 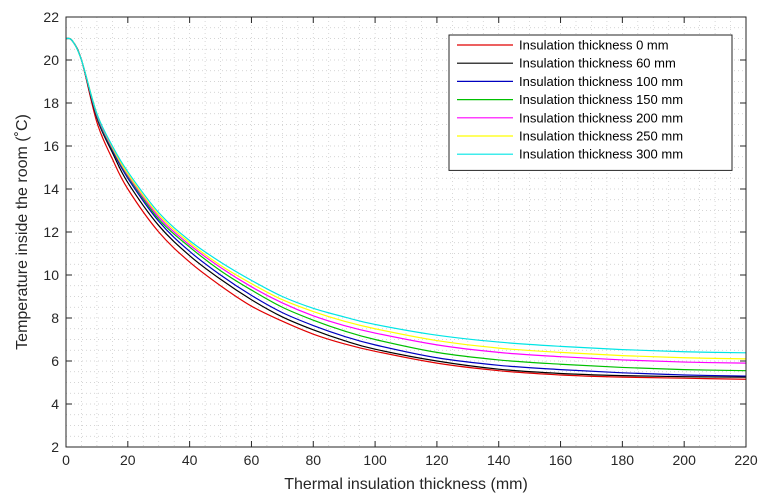 I want to click on y-tick-label: 18, so click(x=51, y=103).